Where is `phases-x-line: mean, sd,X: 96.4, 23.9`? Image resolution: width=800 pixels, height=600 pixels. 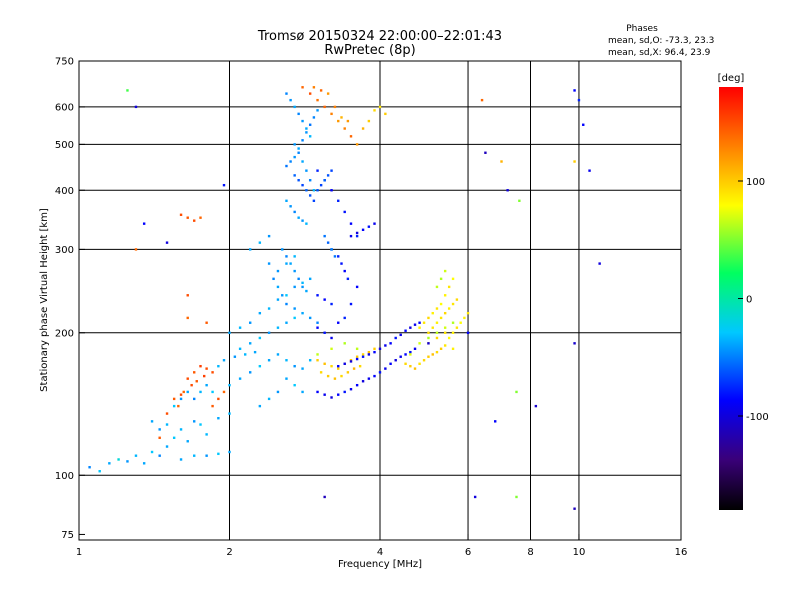
phases-x-line: mean, sd,X: 96.4, 23.9 is located at coordinates (659, 53).